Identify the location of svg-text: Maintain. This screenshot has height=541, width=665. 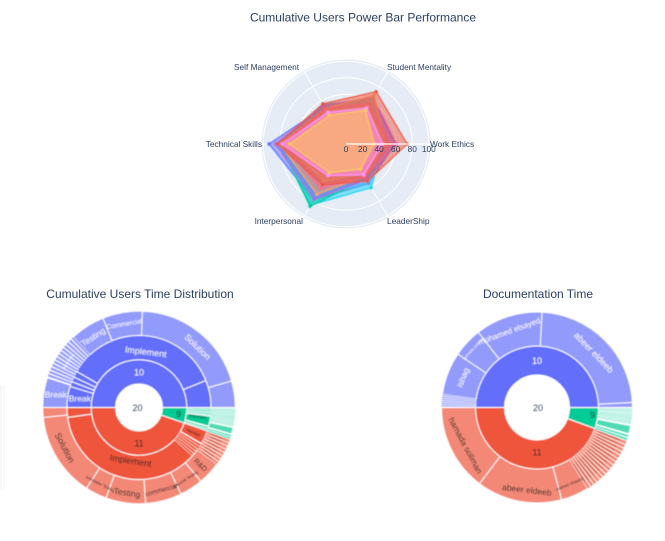
(194, 432).